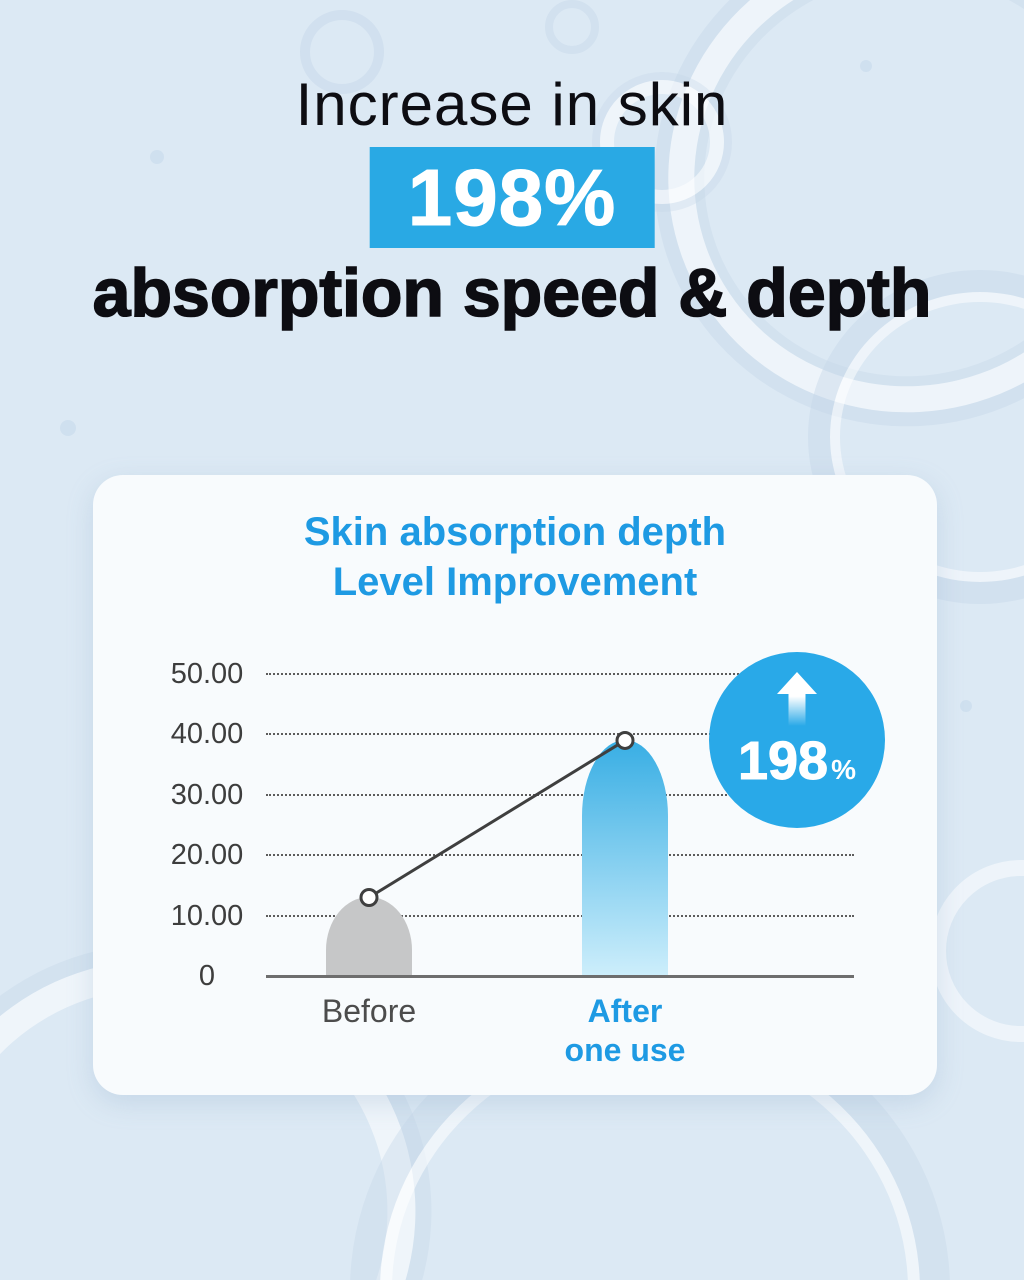 Image resolution: width=1024 pixels, height=1280 pixels. I want to click on growth-value: 198 %, so click(796, 761).